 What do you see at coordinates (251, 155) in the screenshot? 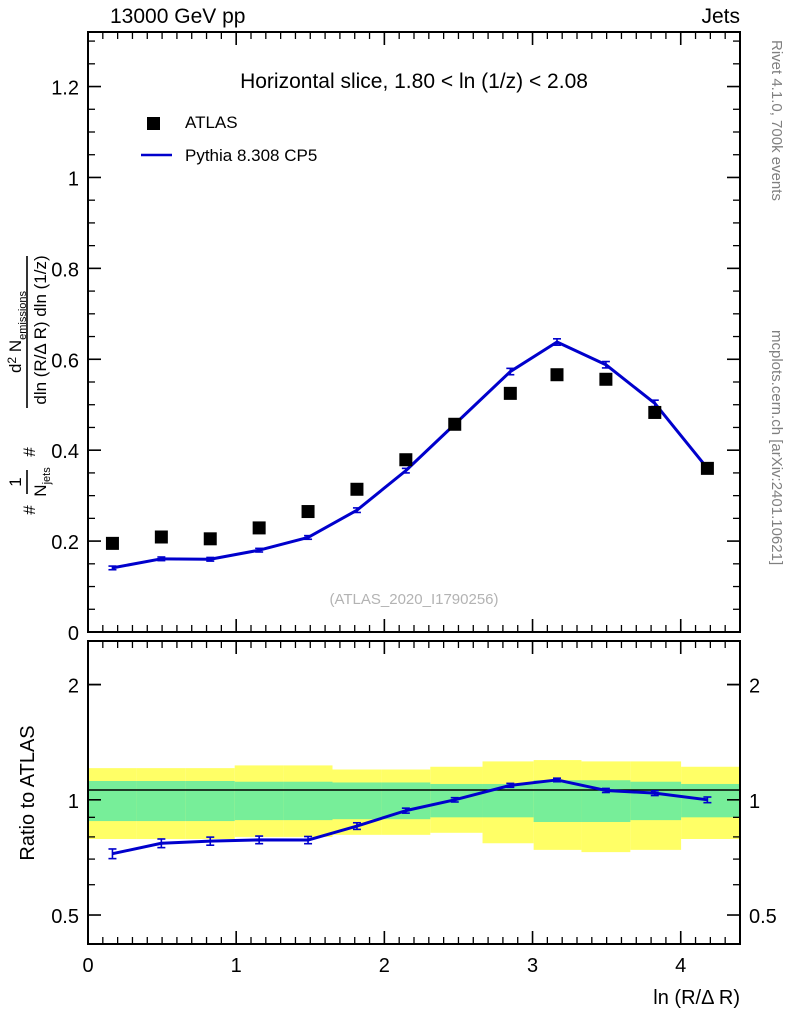
I see `legend-label-pythia: Pythia 8.308 CP5` at bounding box center [251, 155].